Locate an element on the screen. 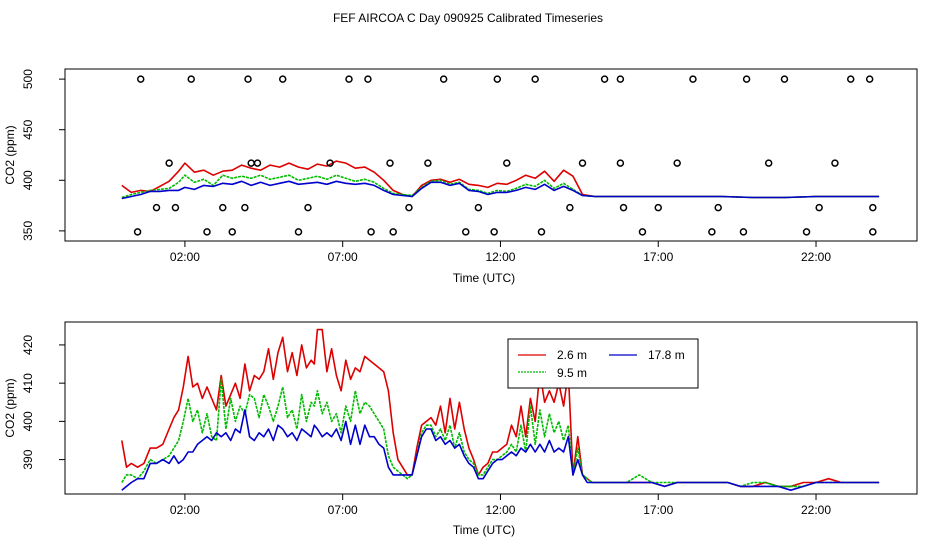 This screenshot has height=540, width=936. legend-label-9-5m: 9.5 m is located at coordinates (572, 373).